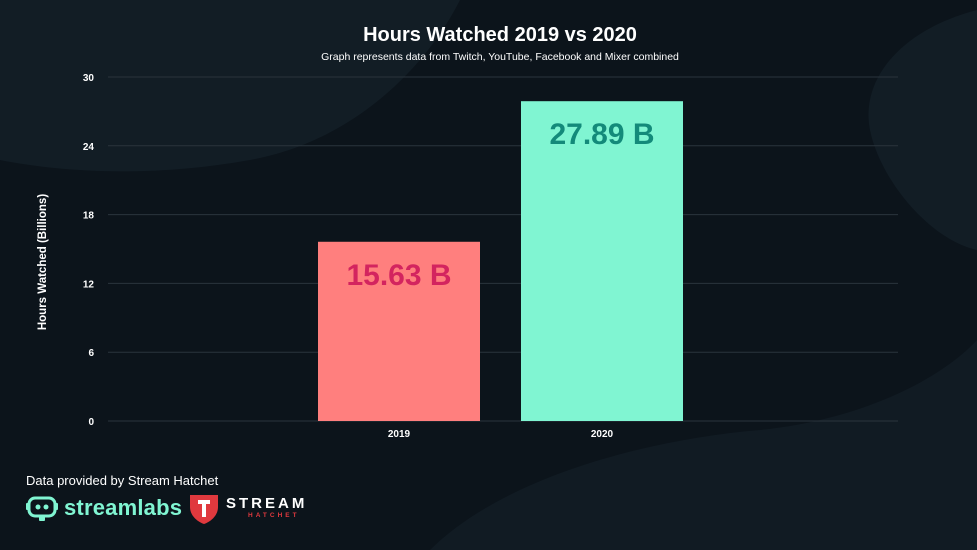 Image resolution: width=977 pixels, height=550 pixels. Describe the element at coordinates (501, 434) in the screenshot. I see `x-tick-labels: 2019 2020` at that location.